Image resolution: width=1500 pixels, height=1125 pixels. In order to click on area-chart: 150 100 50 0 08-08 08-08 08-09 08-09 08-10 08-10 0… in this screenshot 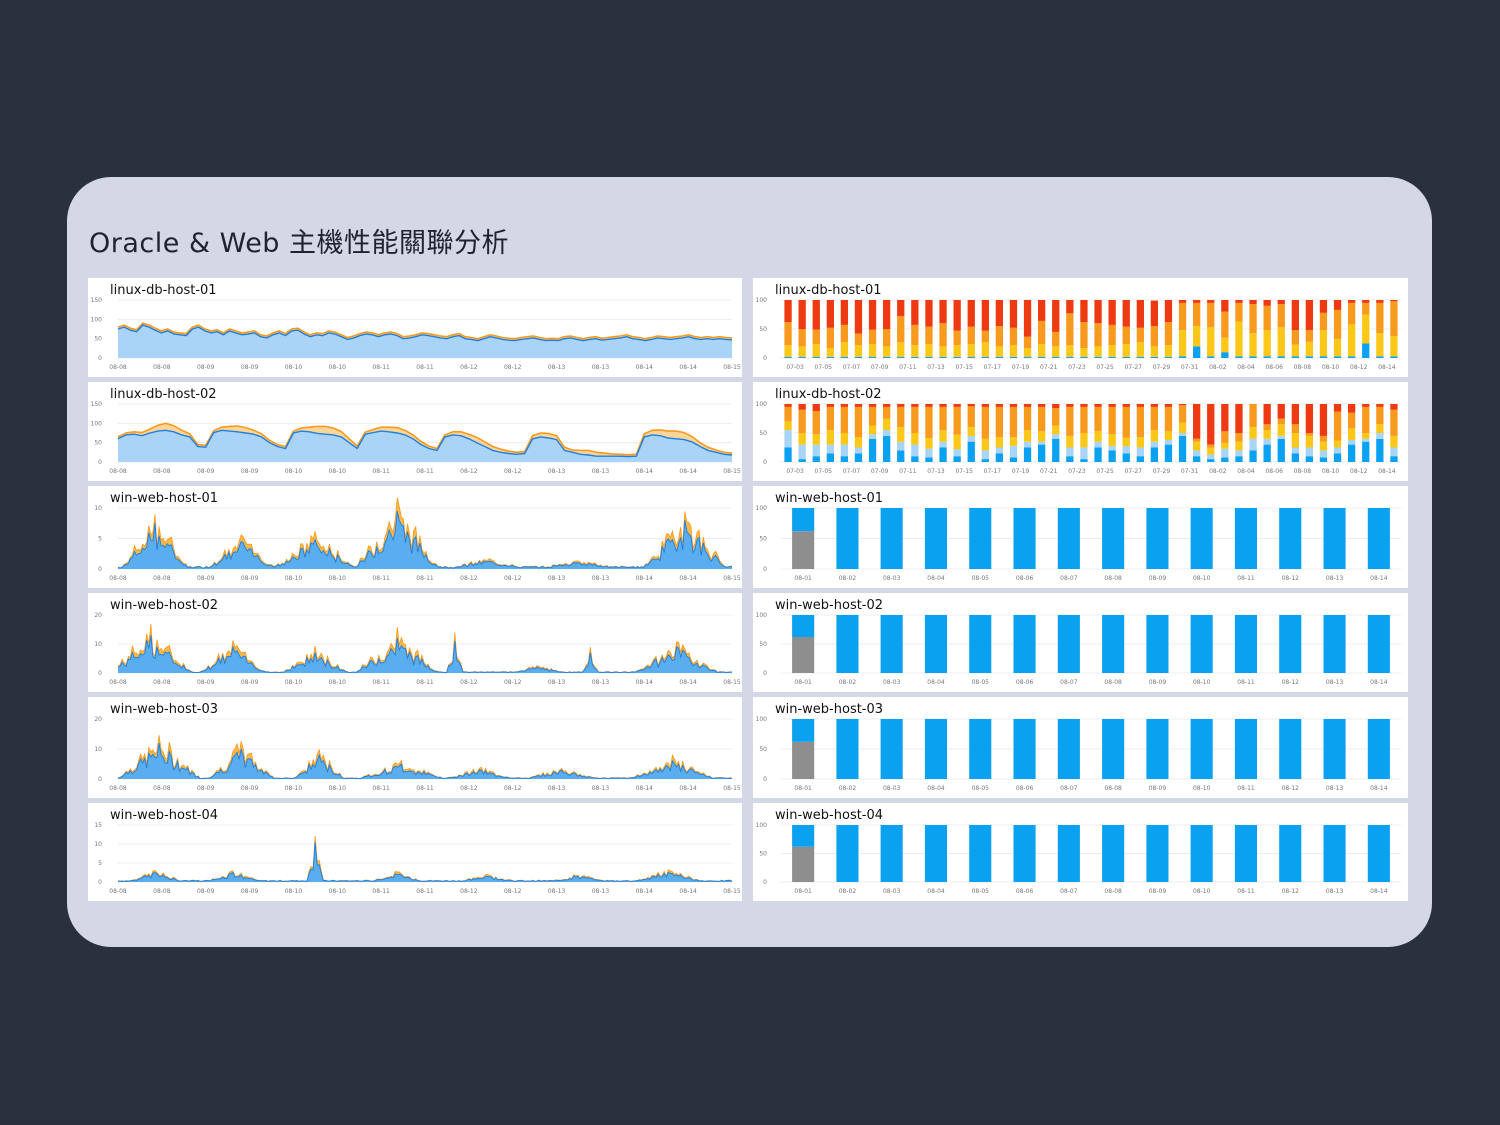, I will do `click(416, 438)`.